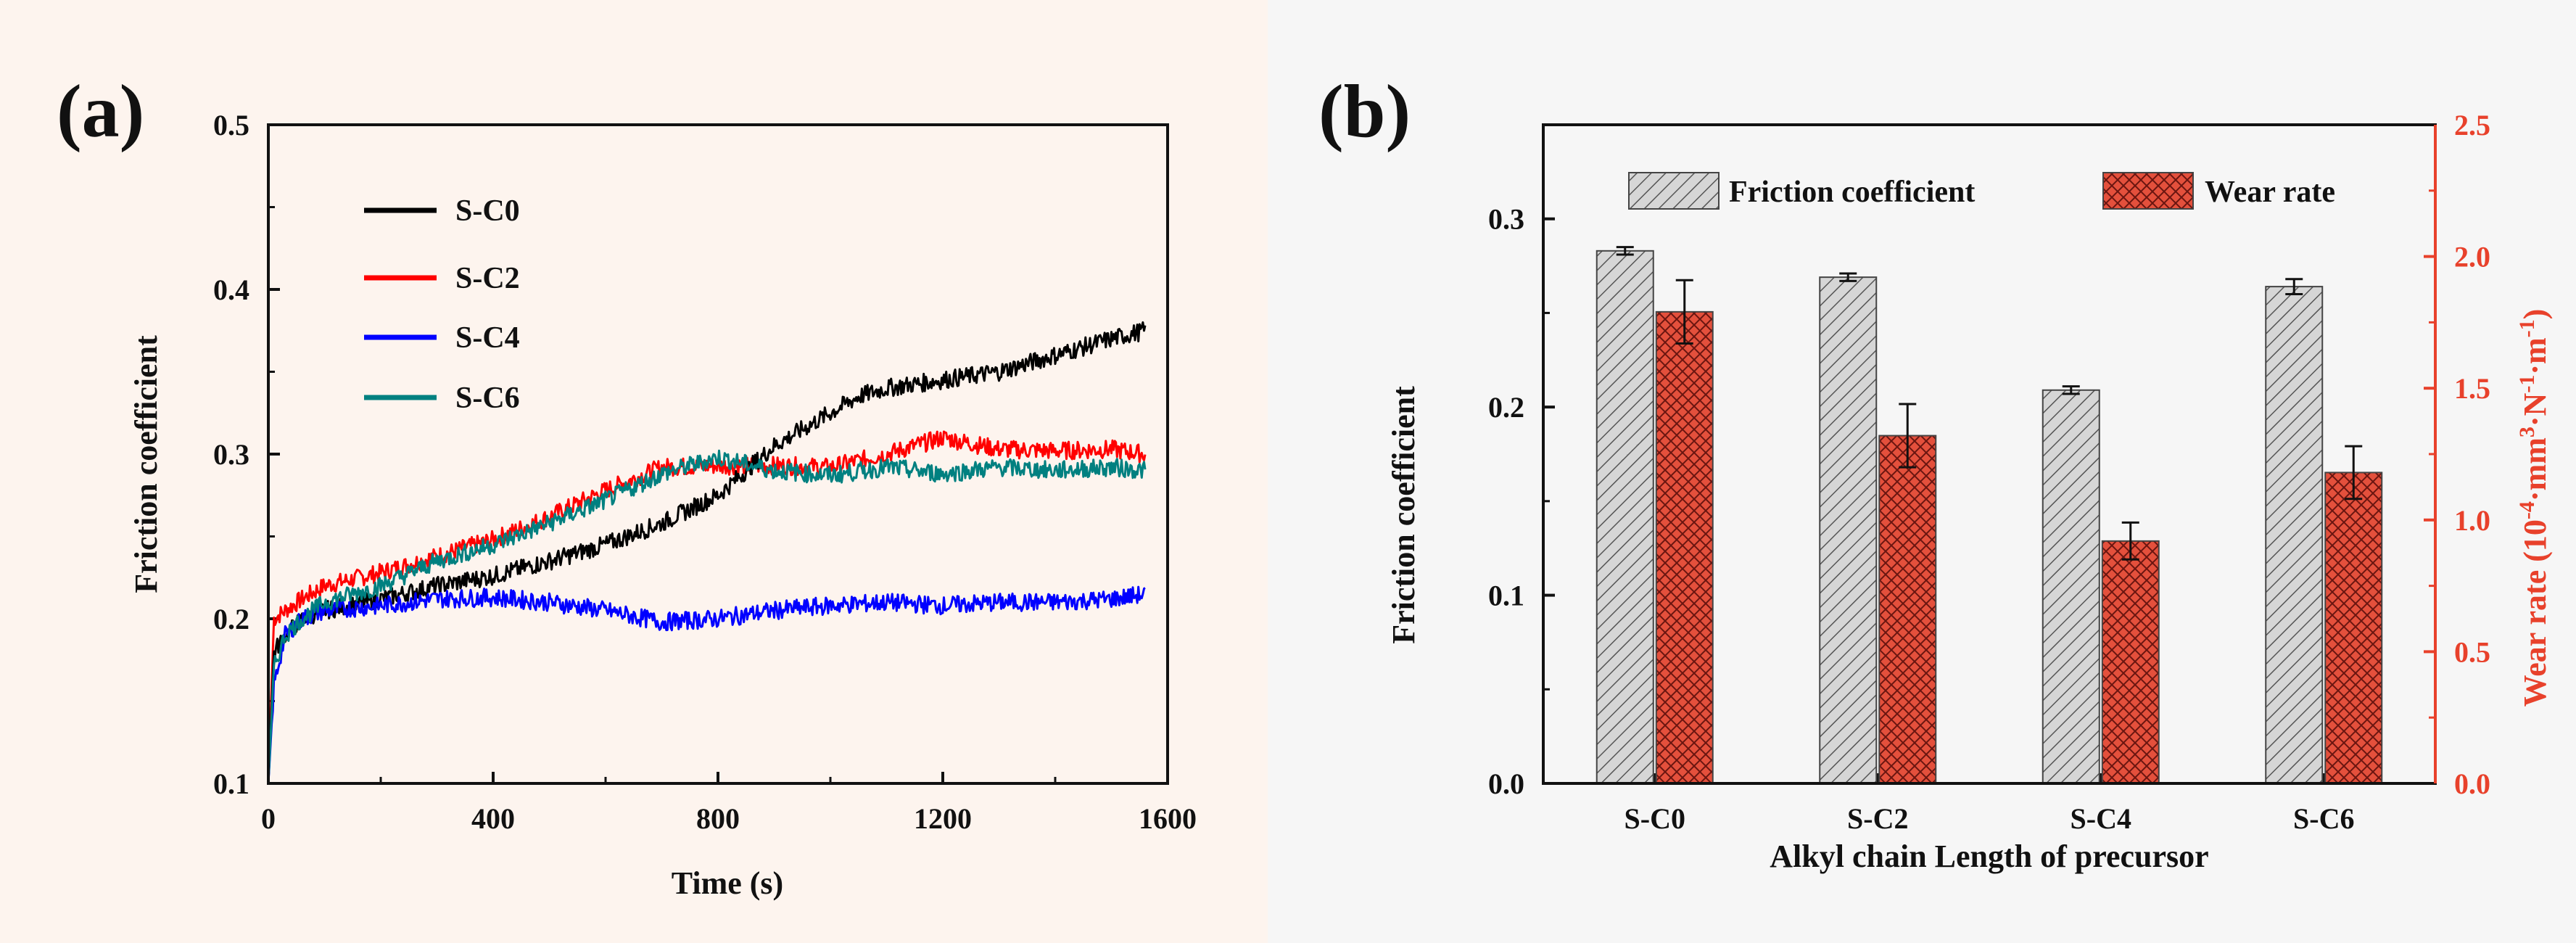 This screenshot has width=2576, height=943. What do you see at coordinates (1848, 530) in the screenshot?
I see `bar-friction-s-c2` at bounding box center [1848, 530].